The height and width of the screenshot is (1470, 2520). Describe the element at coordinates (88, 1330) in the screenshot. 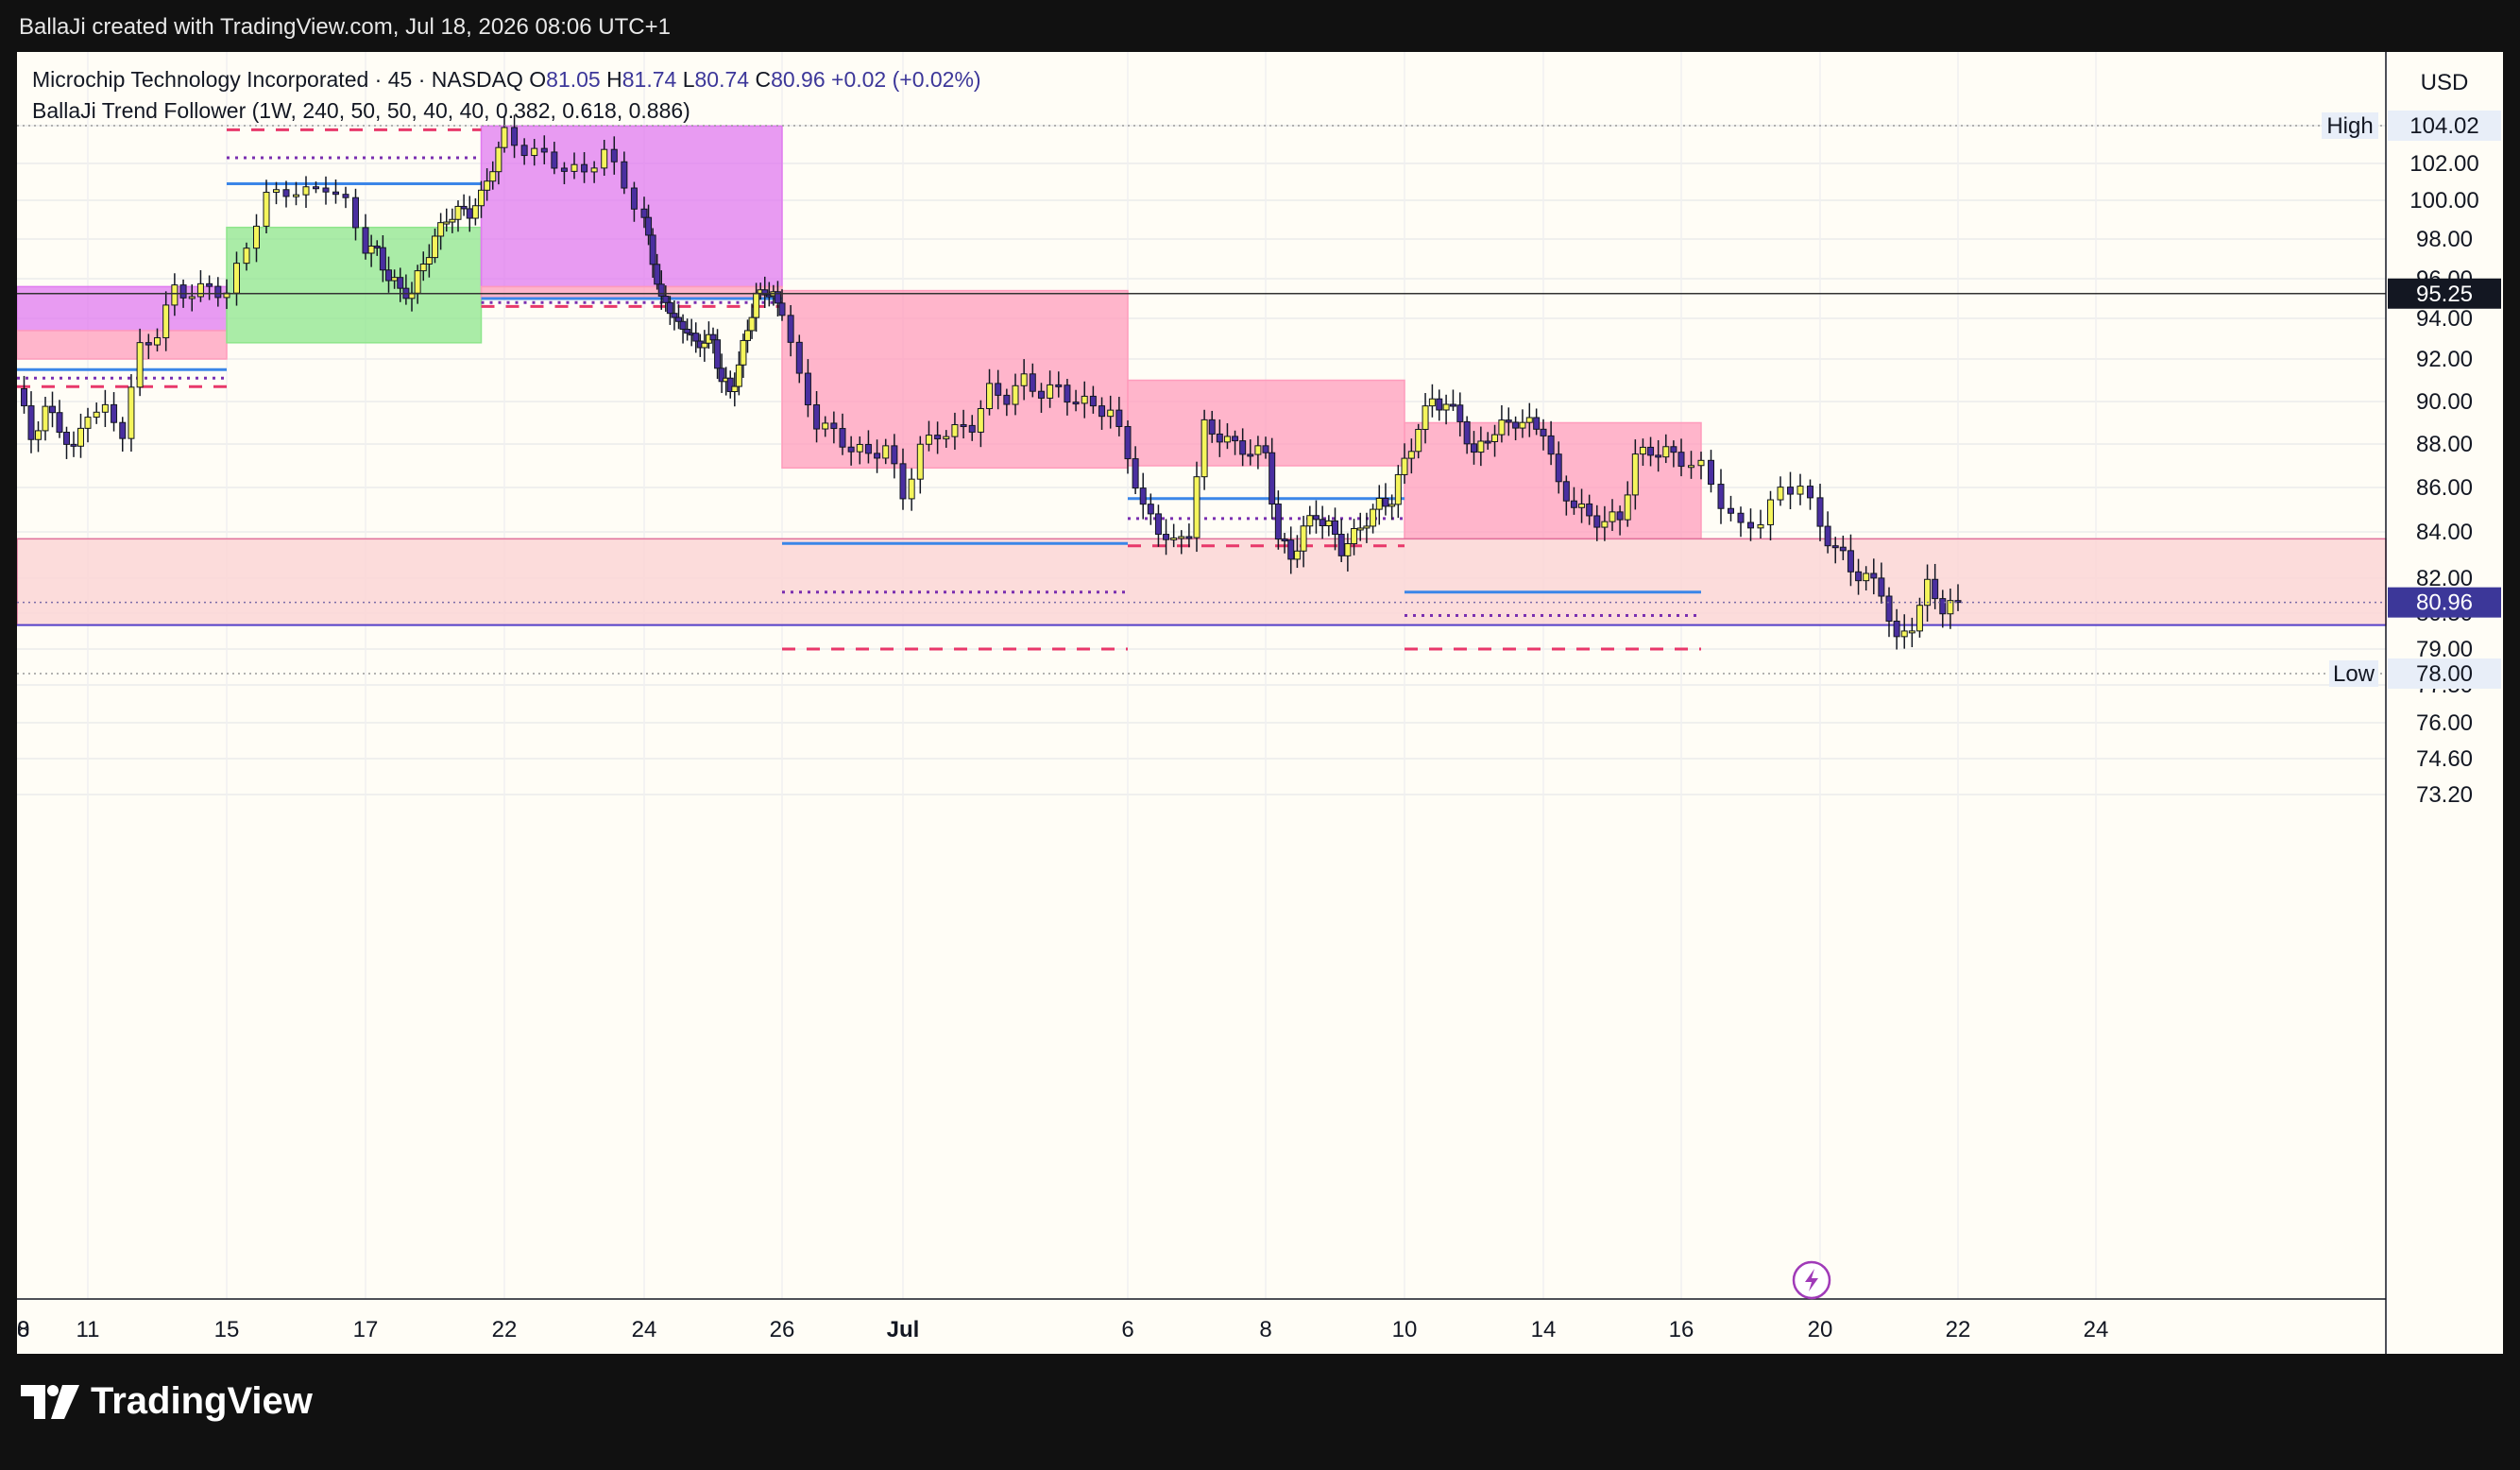

I see `time-tick-label: 11` at that location.